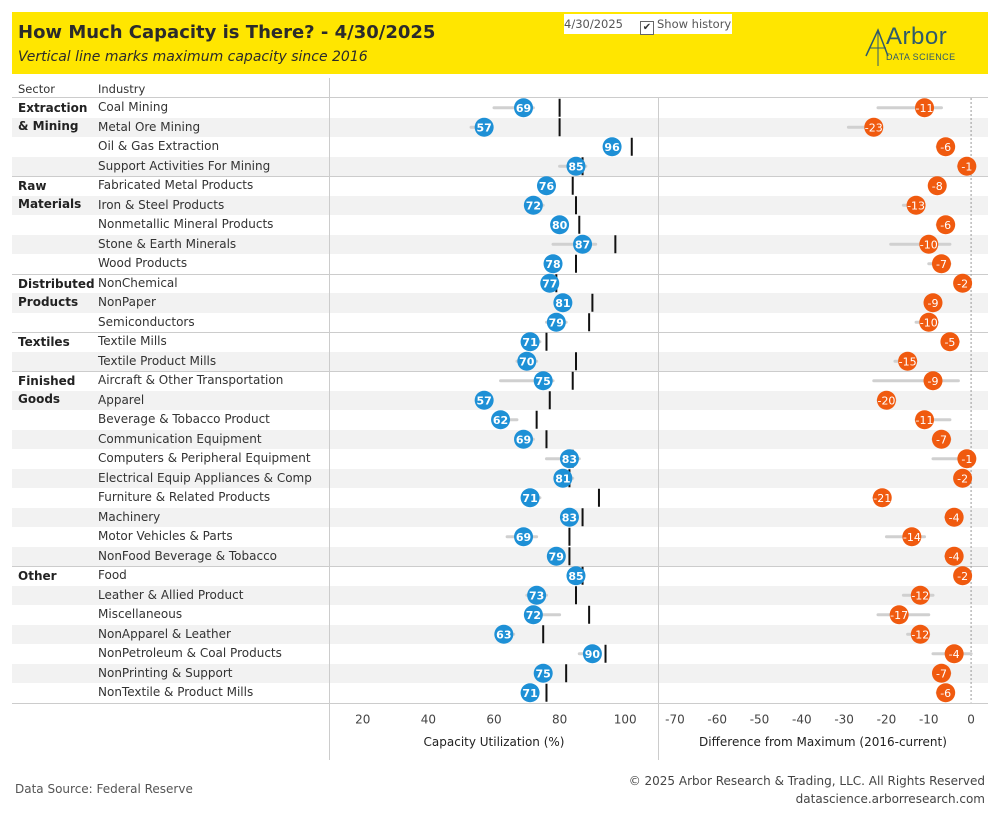 This screenshot has height=820, width=1000. What do you see at coordinates (129, 516) in the screenshot?
I see `industry-label: Machinery` at bounding box center [129, 516].